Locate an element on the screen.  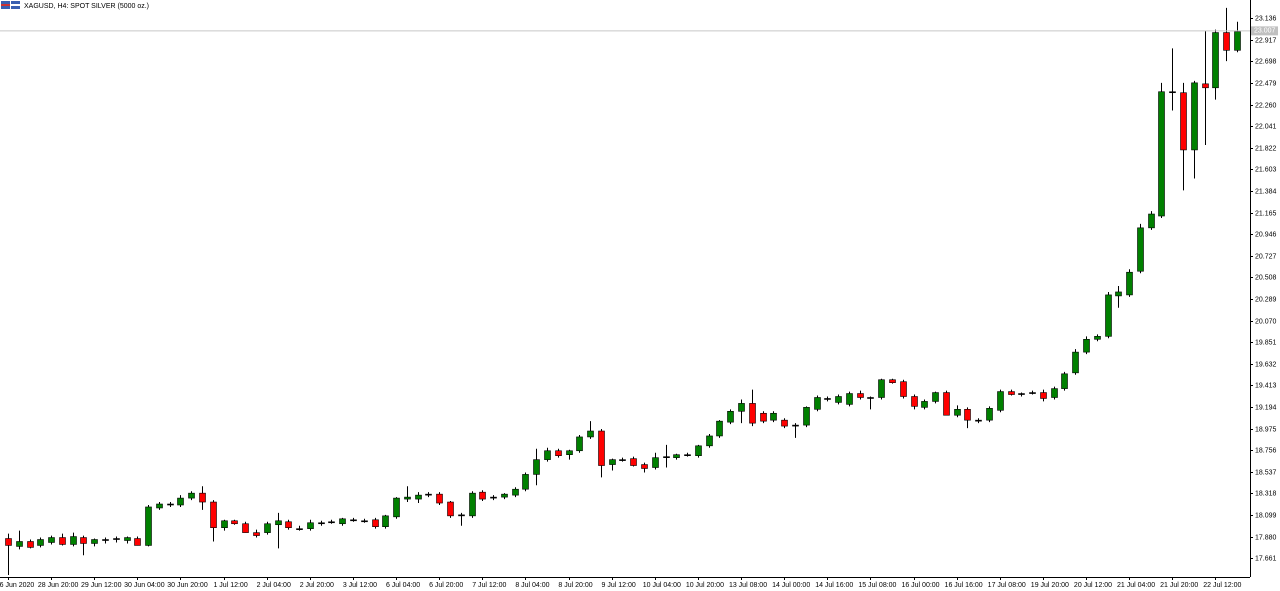
y-tick-label: 21.384 is located at coordinates (1266, 191).